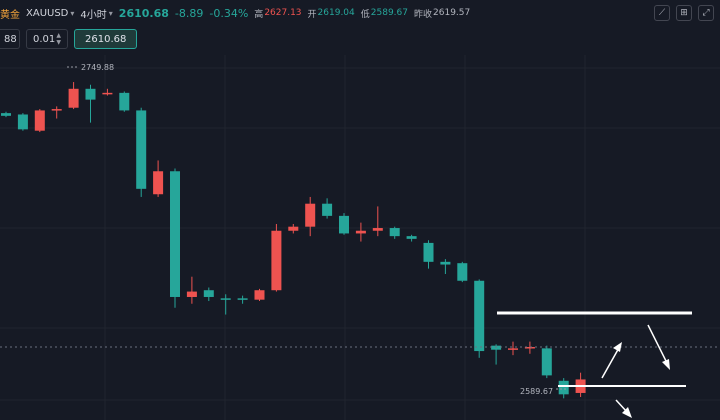 This screenshot has width=720, height=420. What do you see at coordinates (47, 13) in the screenshot?
I see `symbol-ticker: XAUUSD` at bounding box center [47, 13].